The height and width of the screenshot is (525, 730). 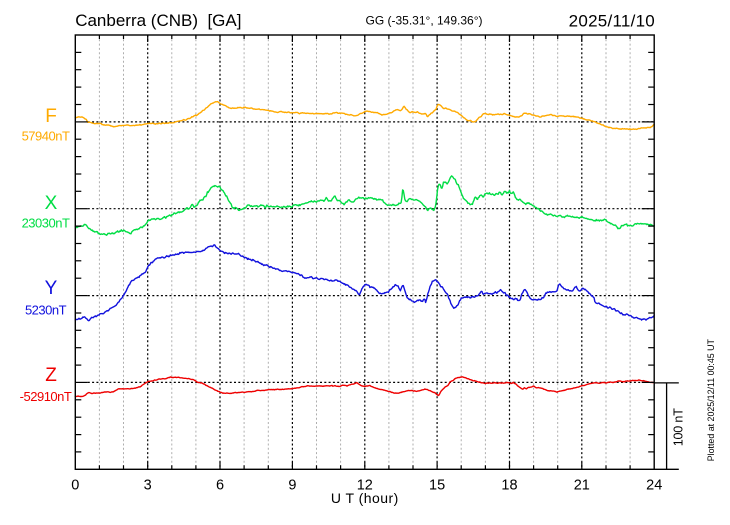 I want to click on svg-text: 6, so click(x=220, y=485).